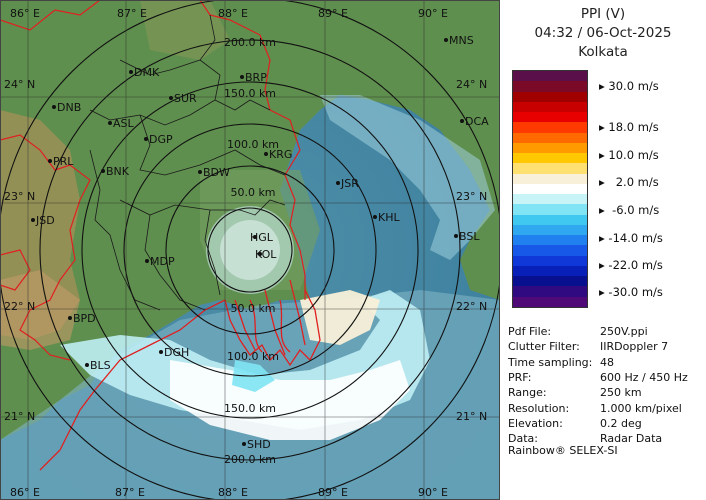 This screenshot has height=500, width=706. What do you see at coordinates (461, 40) in the screenshot?
I see `place-label-mns: MNS` at bounding box center [461, 40].